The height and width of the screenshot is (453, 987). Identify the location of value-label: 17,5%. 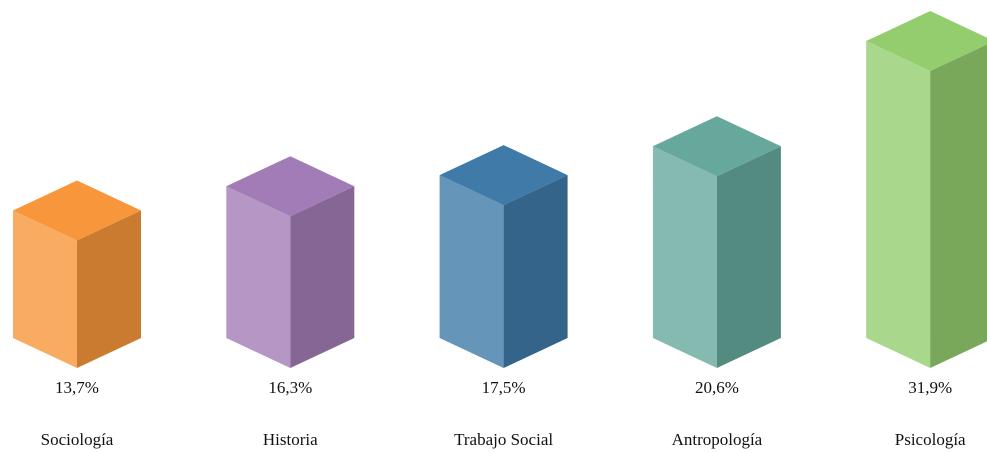
(504, 387).